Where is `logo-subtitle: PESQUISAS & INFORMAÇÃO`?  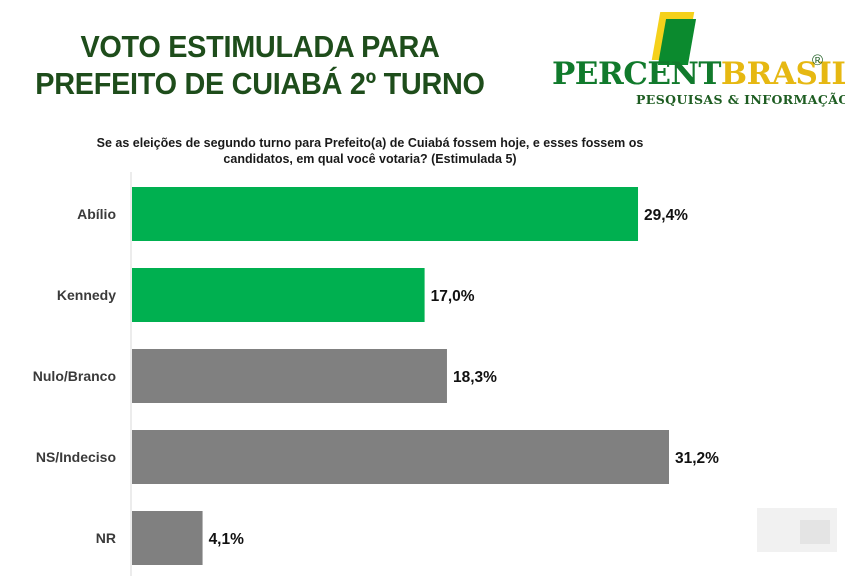 logo-subtitle: PESQUISAS & INFORMAÇÃO is located at coordinates (740, 99).